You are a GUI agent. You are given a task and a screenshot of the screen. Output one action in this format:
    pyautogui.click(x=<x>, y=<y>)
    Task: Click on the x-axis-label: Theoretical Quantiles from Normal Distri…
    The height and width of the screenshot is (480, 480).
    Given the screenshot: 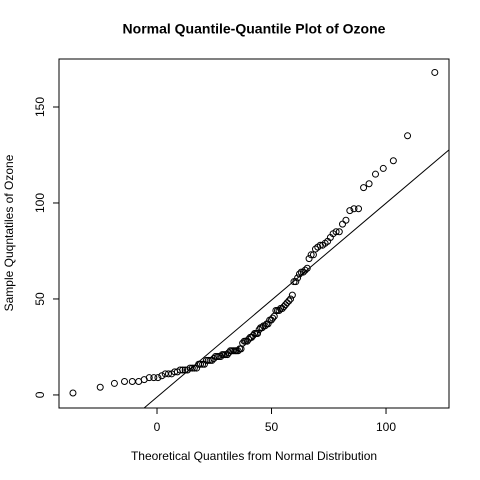 What is the action you would take?
    pyautogui.click(x=254, y=456)
    